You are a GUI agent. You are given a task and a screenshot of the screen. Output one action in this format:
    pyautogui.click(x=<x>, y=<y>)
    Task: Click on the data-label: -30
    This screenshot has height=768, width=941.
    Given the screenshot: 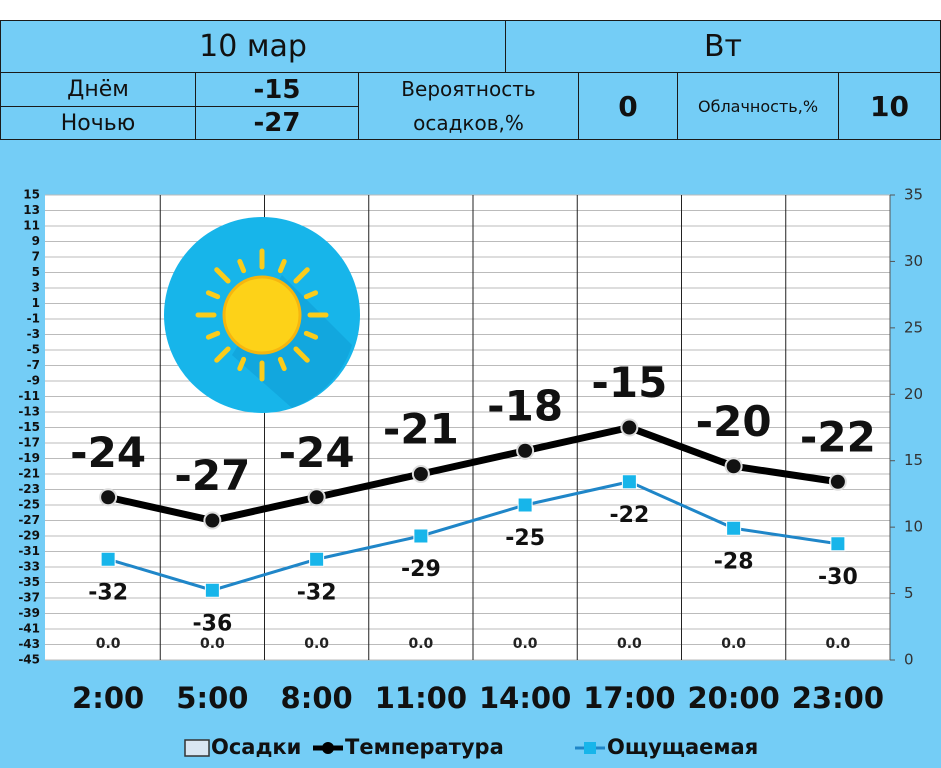 What is the action you would take?
    pyautogui.click(x=838, y=577)
    